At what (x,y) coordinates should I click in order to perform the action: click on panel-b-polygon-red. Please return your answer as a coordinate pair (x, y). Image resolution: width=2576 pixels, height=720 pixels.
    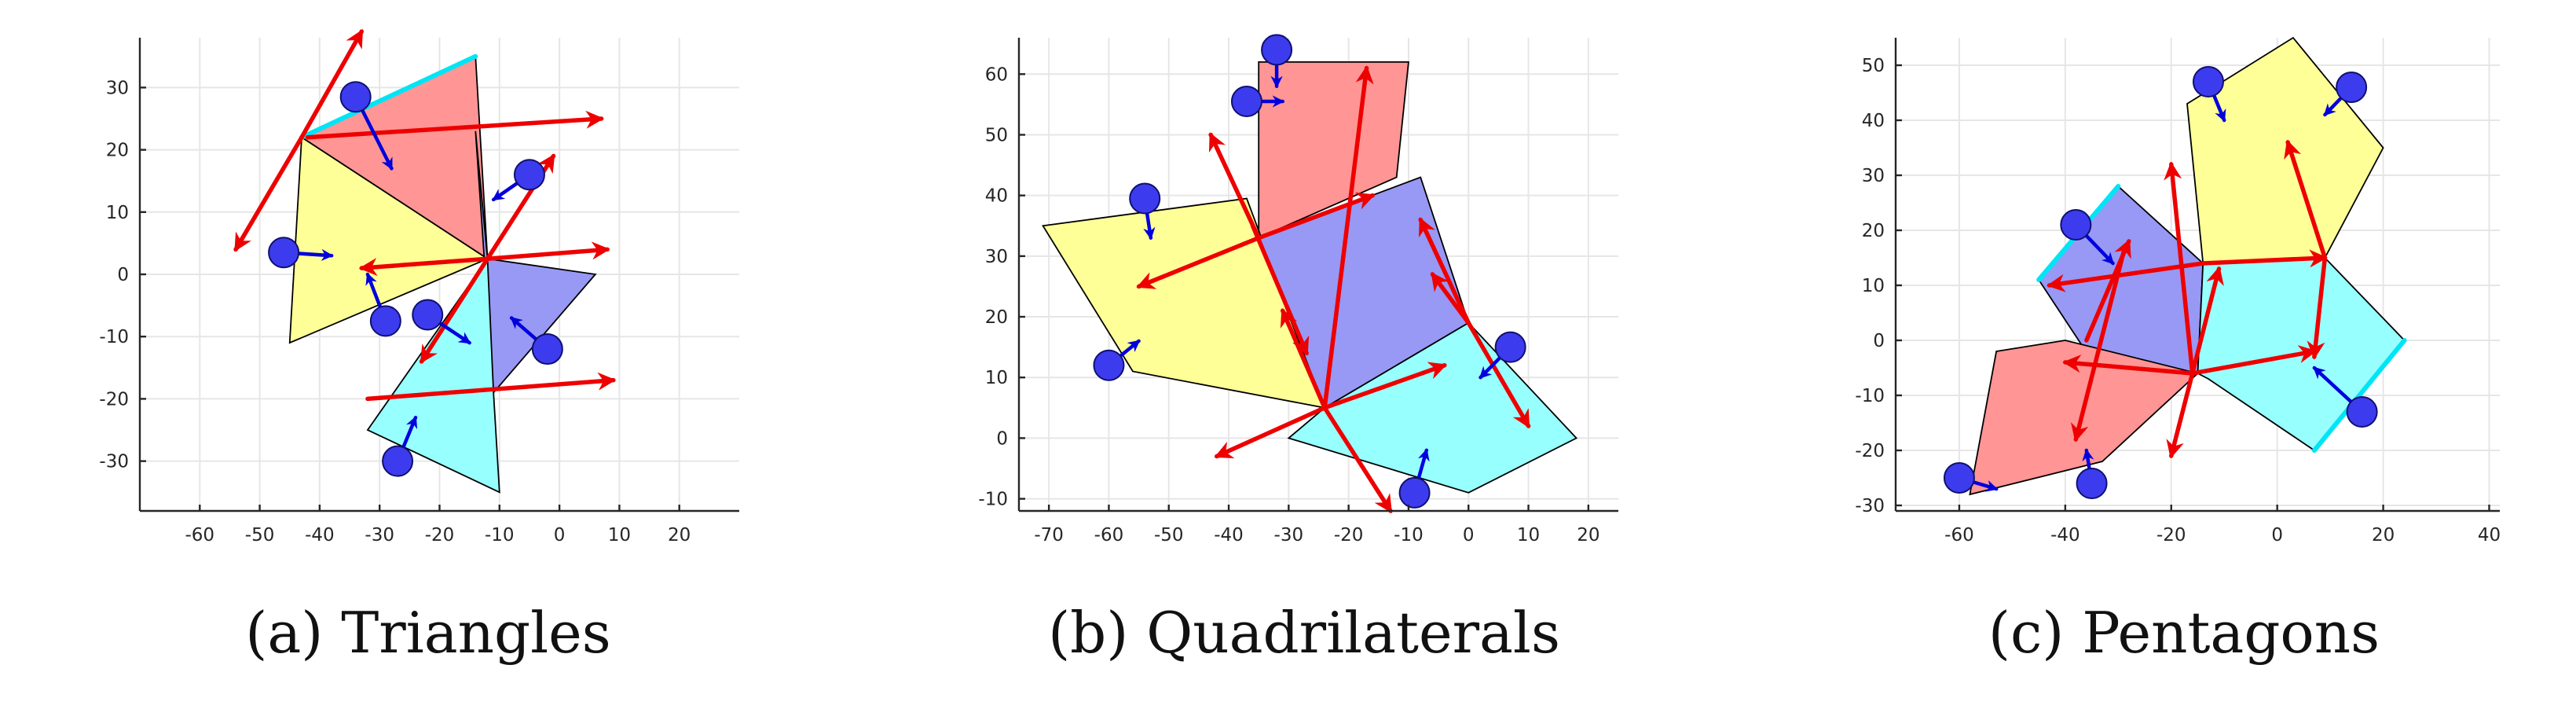
    Looking at the image, I should click on (1333, 150).